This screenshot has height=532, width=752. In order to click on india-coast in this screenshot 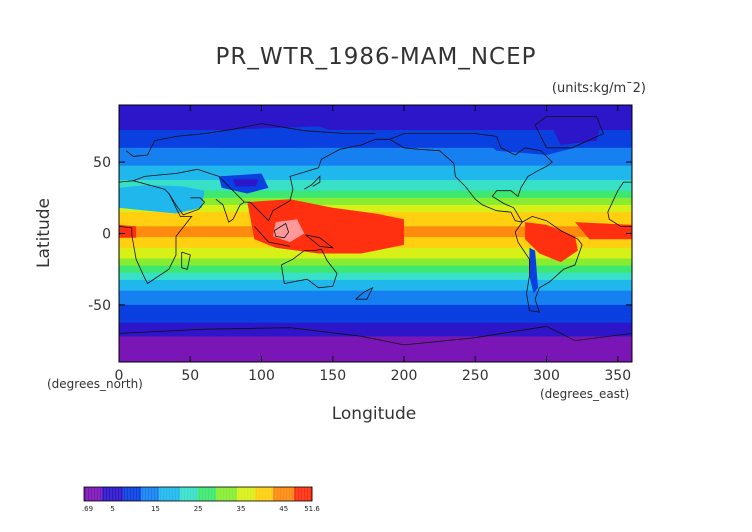, I will do `click(230, 210)`.